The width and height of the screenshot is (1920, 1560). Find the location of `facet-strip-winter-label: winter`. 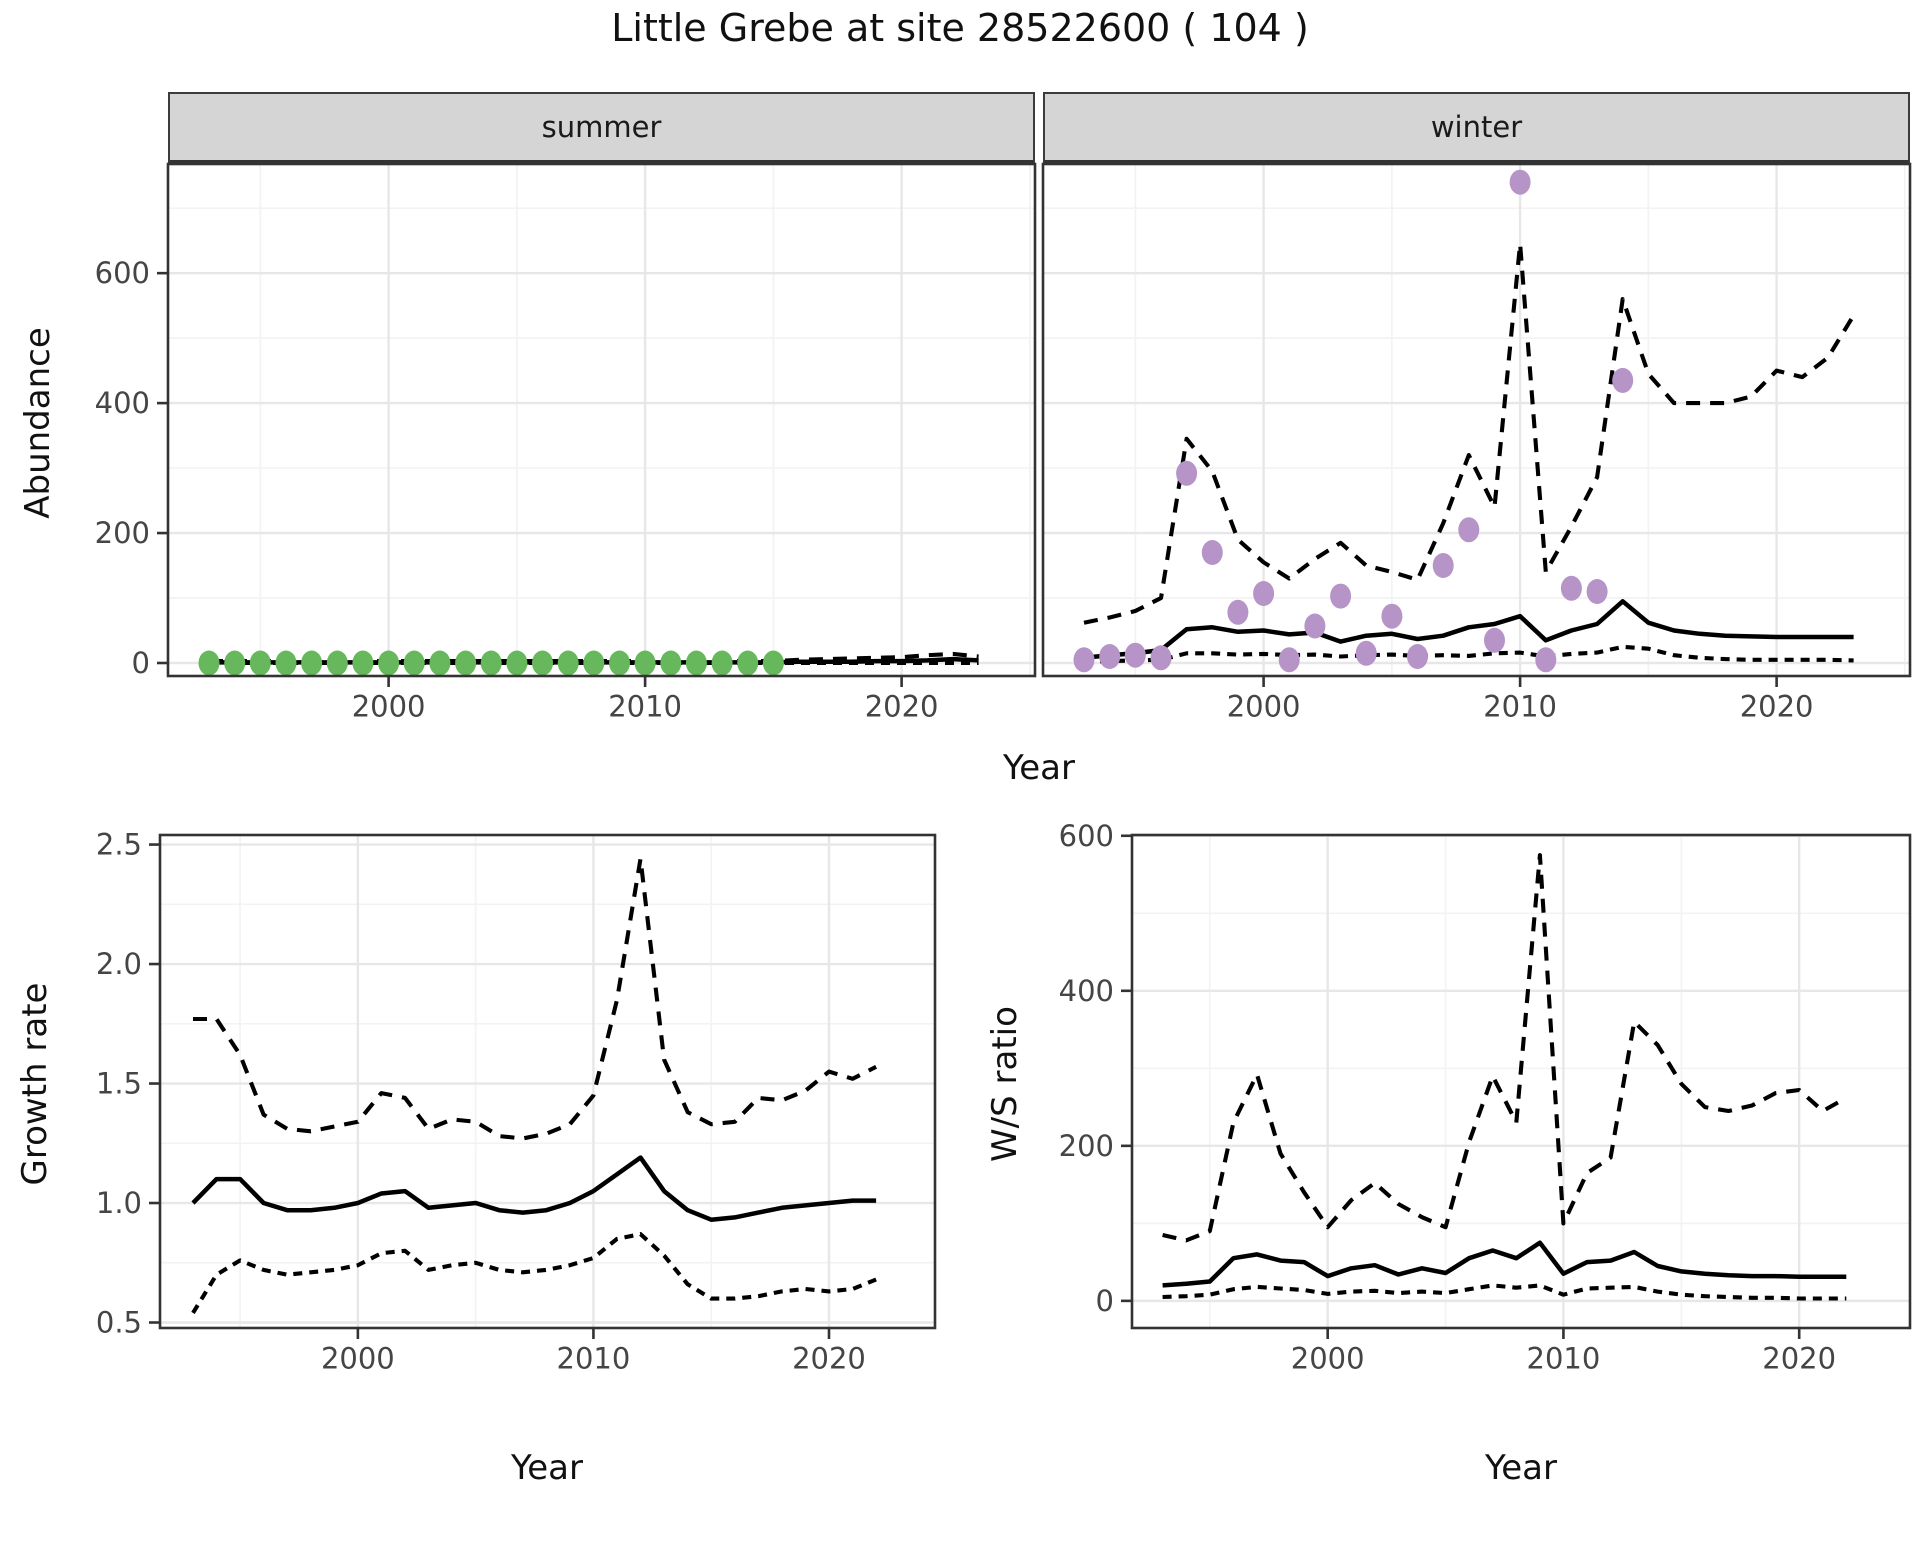

facet-strip-winter-label: winter is located at coordinates (1476, 127).